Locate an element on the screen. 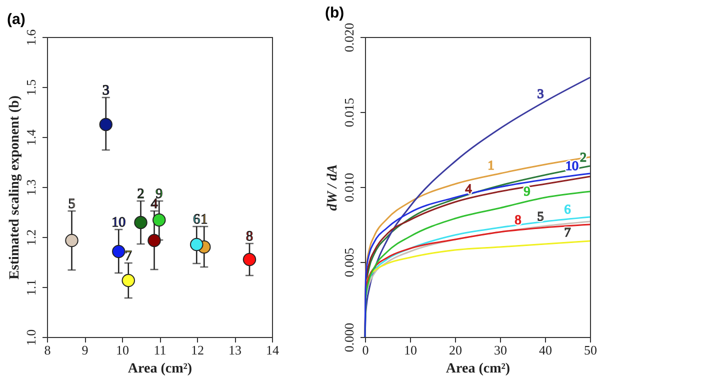 The image size is (709, 382). y-axis-title: Estimated scaling exponent (b) is located at coordinates (15, 187).